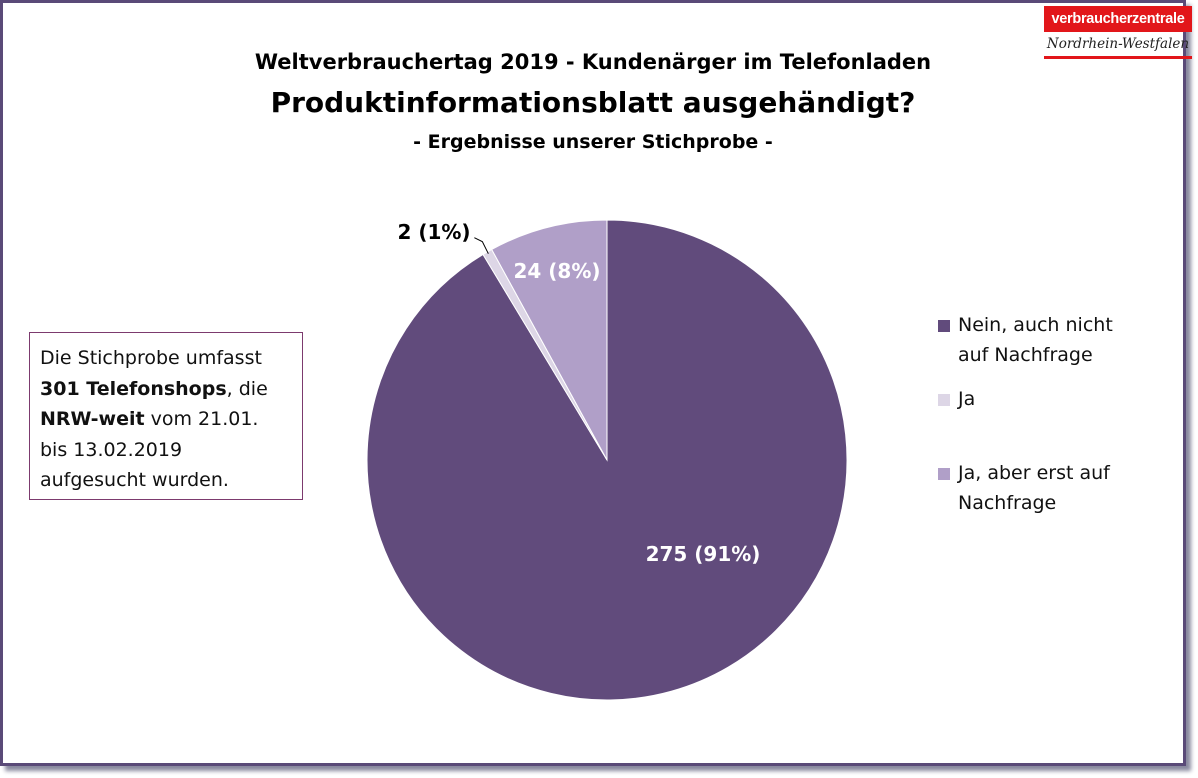 The image size is (1198, 778). Describe the element at coordinates (92, 419) in the screenshot. I see `info-bold-nrw: NRW-weit` at that location.